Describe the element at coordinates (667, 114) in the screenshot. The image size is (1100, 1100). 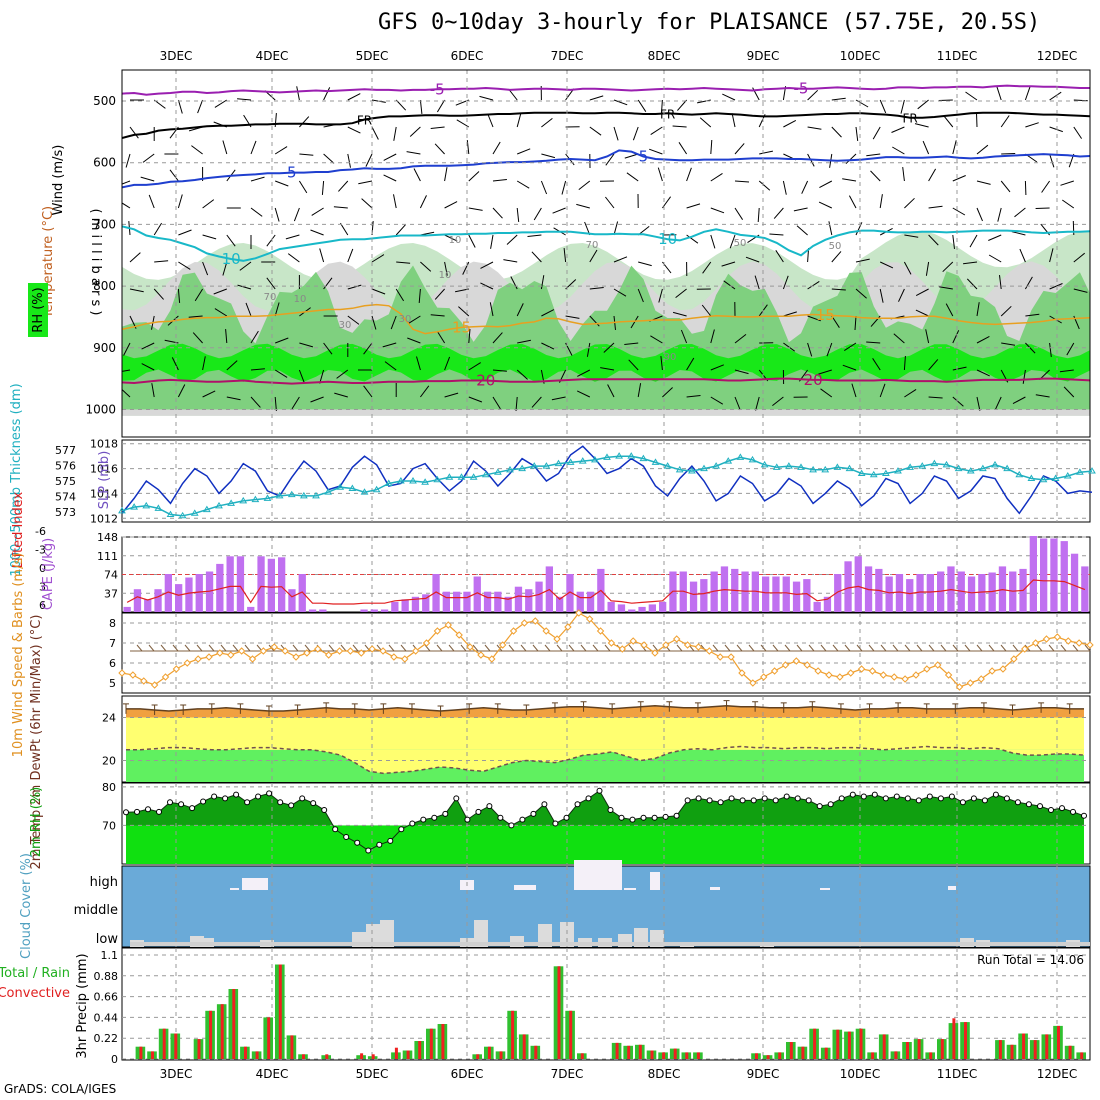
I see `isotherm-label-FR: FR` at that location.